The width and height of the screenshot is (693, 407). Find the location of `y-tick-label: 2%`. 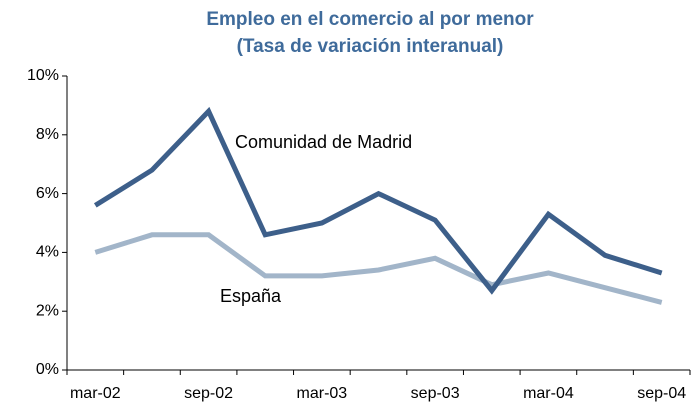

y-tick-label: 2% is located at coordinates (47, 310).